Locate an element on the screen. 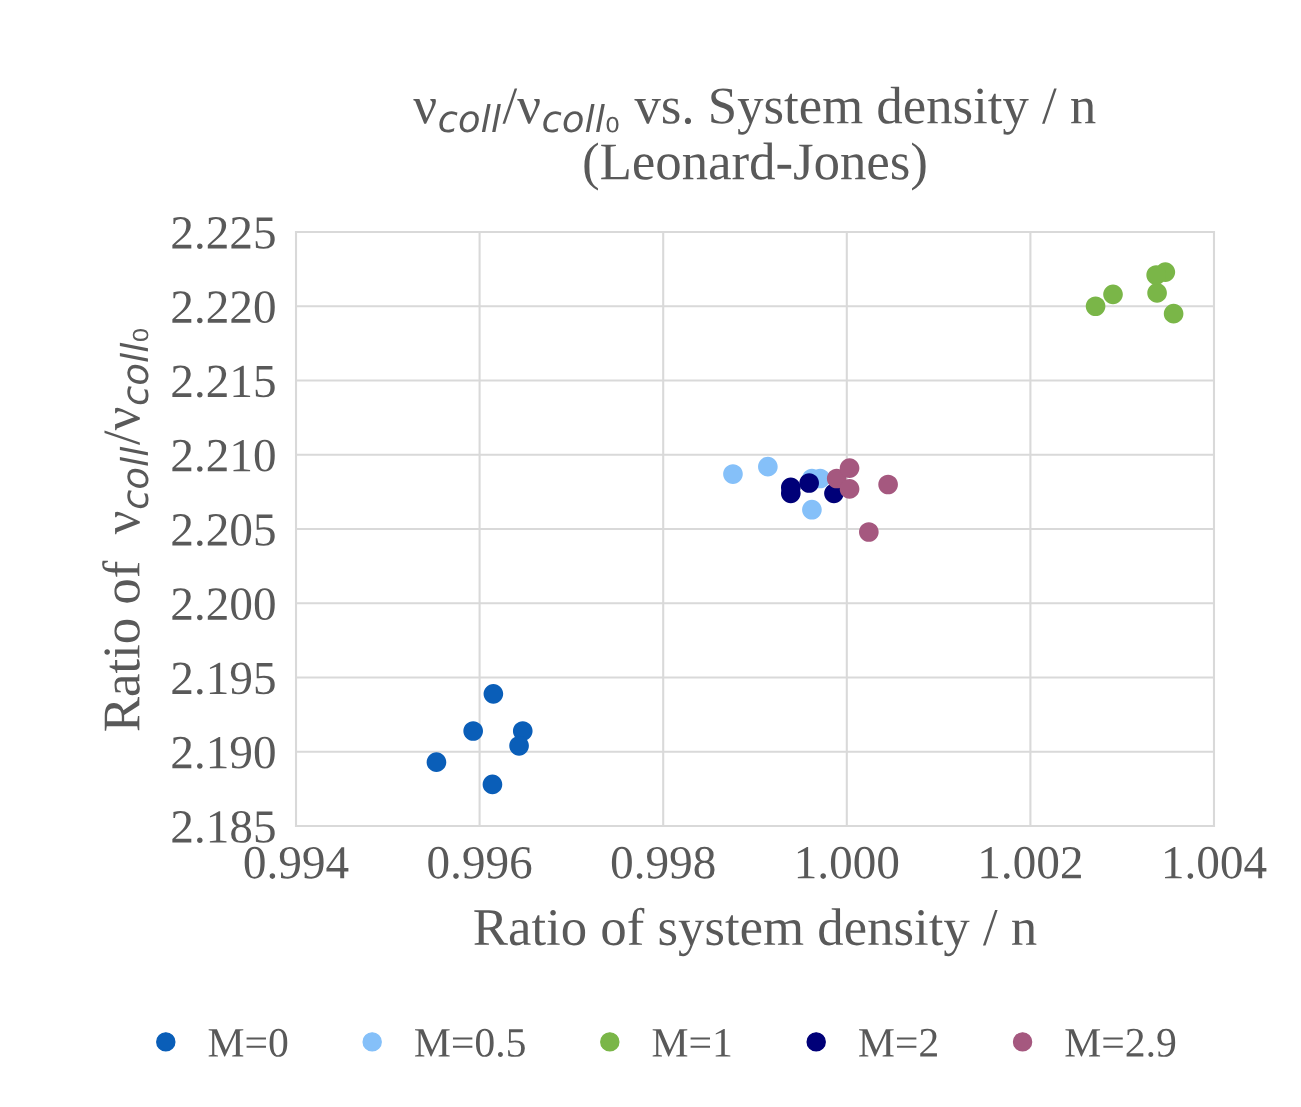  y-tick-label: 2.210 is located at coordinates (223, 455).